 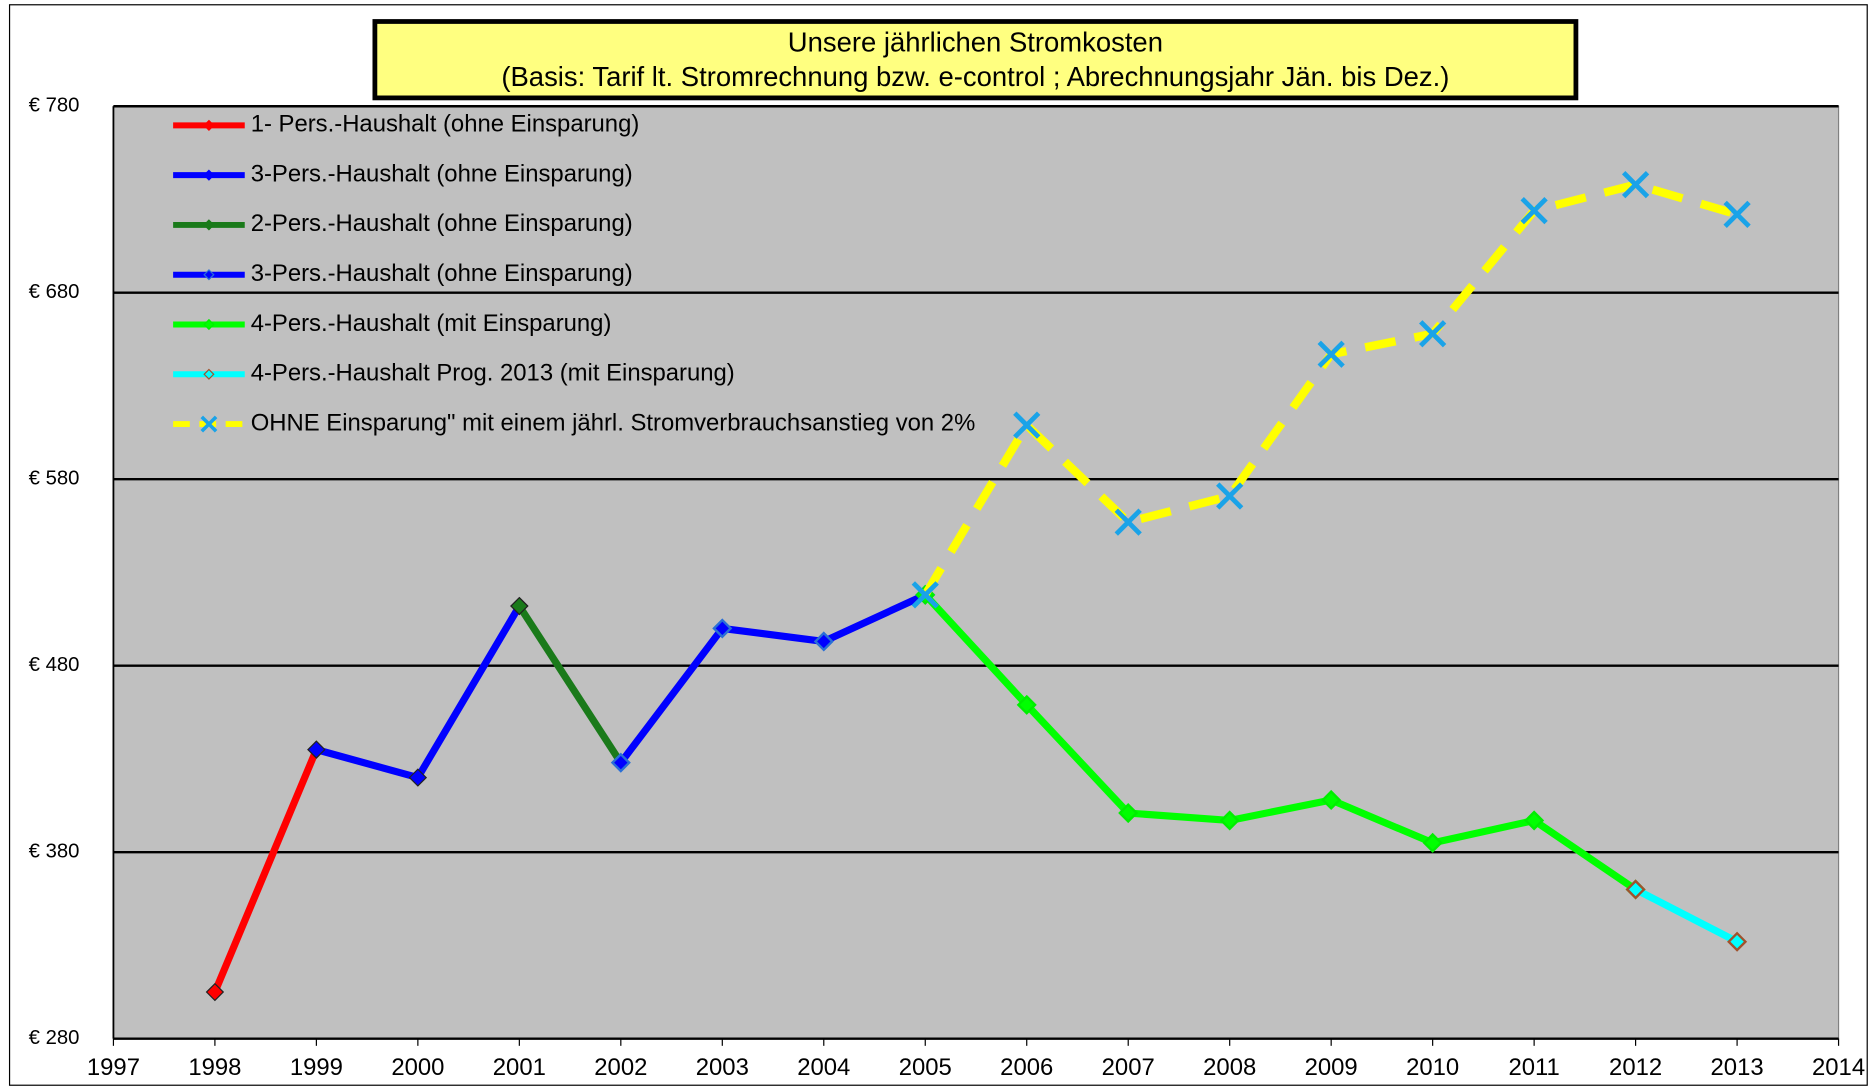 I want to click on title-box, so click(x=975, y=60).